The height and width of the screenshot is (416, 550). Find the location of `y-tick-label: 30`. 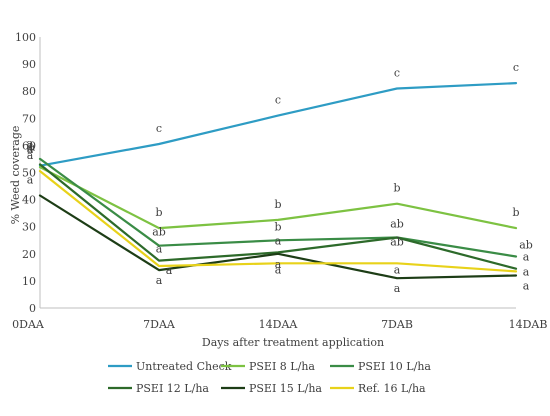

y-tick-label: 30 is located at coordinates (29, 227).